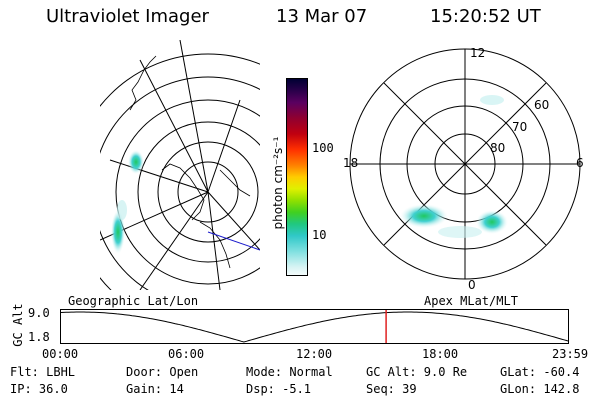  I want to click on geographic-panel-label: Geographic Lat/Lon, so click(133, 301).